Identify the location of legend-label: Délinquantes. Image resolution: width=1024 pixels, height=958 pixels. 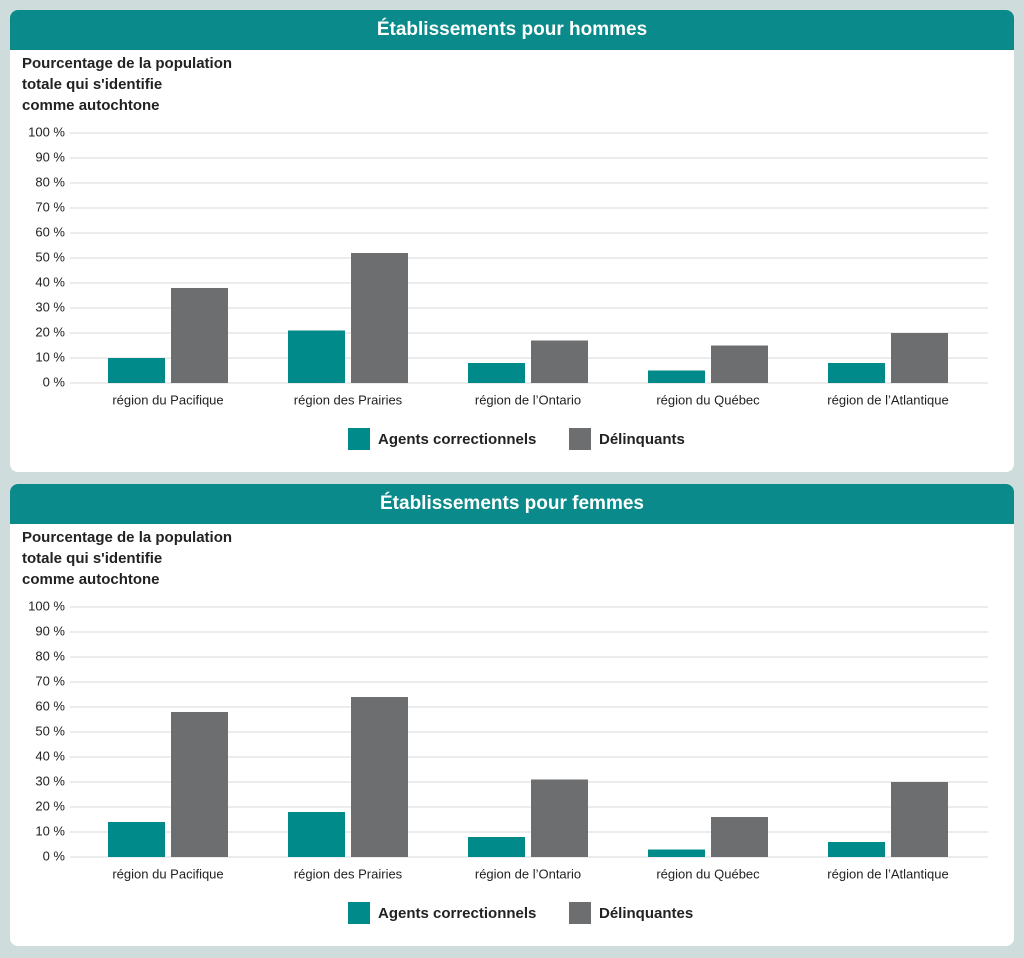
(646, 913).